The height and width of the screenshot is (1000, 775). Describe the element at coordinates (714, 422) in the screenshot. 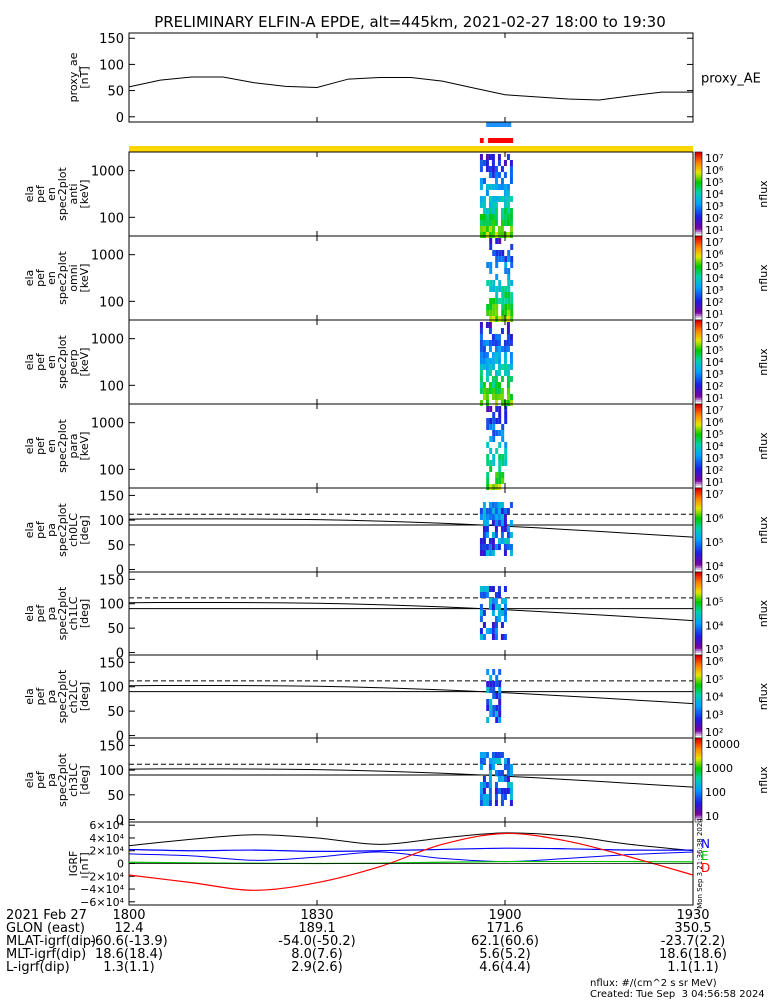

I see `colorbar-tick-label: 10⁶` at that location.